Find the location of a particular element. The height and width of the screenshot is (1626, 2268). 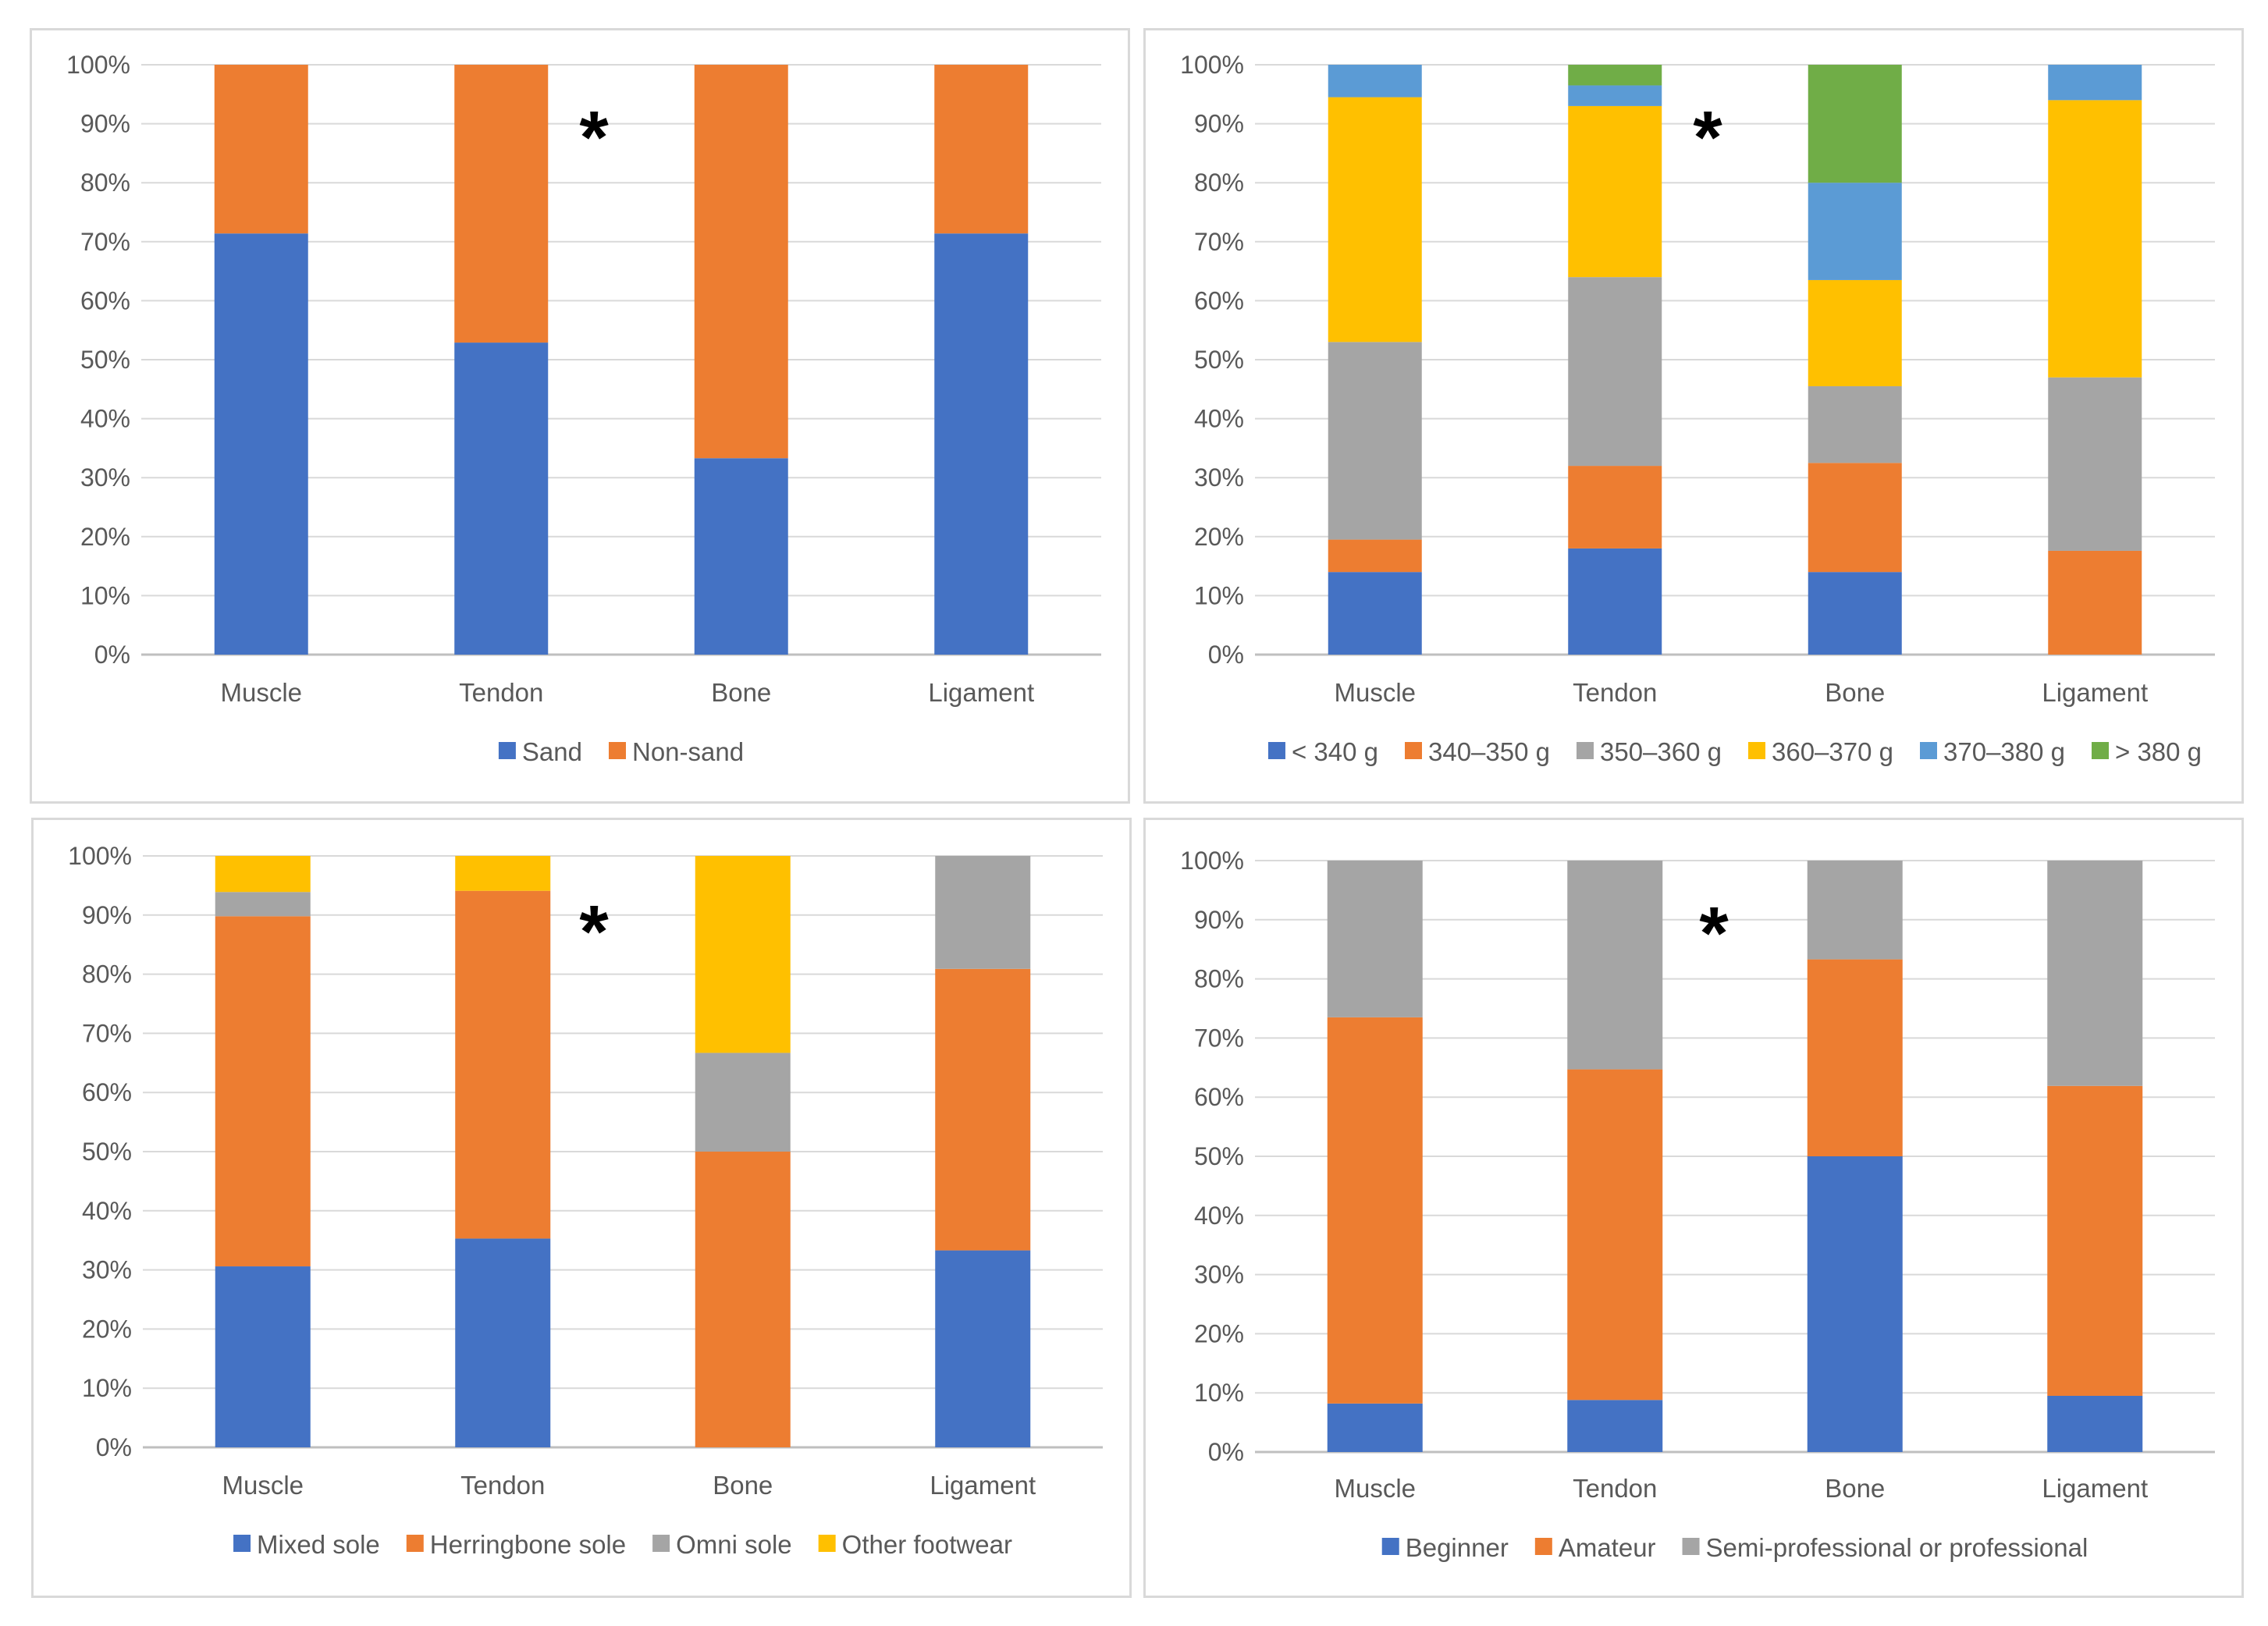

y-tick-label: 100% is located at coordinates (1212, 65).